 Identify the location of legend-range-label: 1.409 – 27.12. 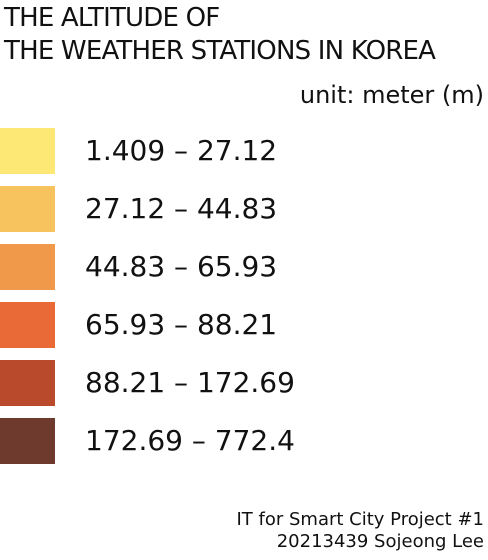
(181, 150).